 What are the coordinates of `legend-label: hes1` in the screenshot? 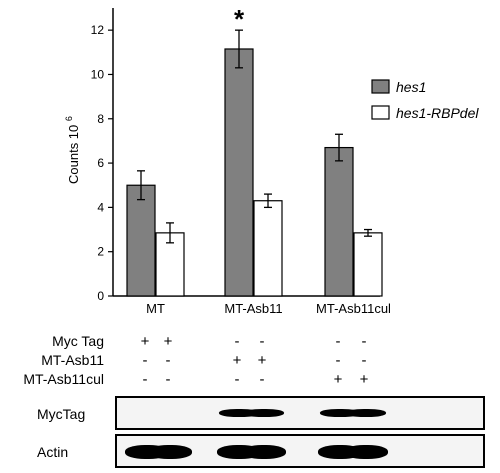 It's located at (411, 87).